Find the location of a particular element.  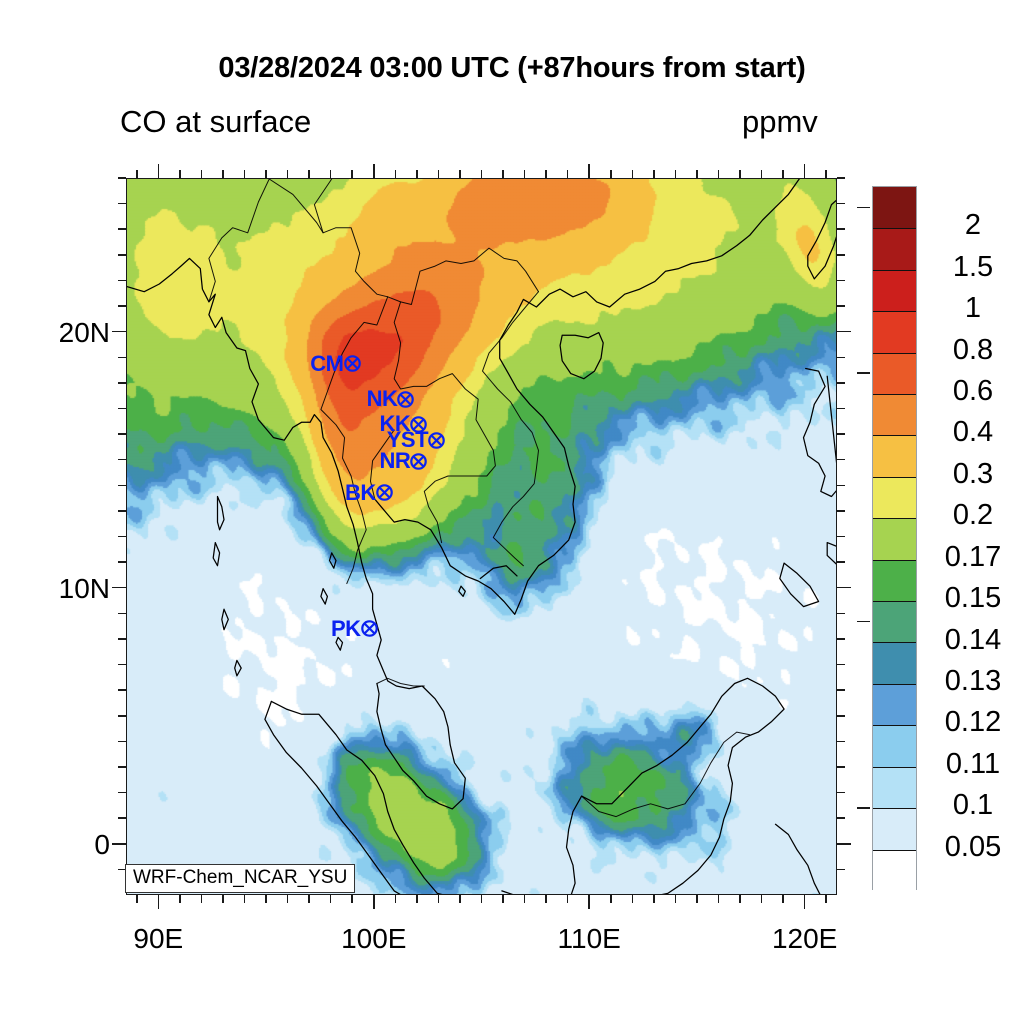

colorbar-tick-label: 1 is located at coordinates (973, 308).